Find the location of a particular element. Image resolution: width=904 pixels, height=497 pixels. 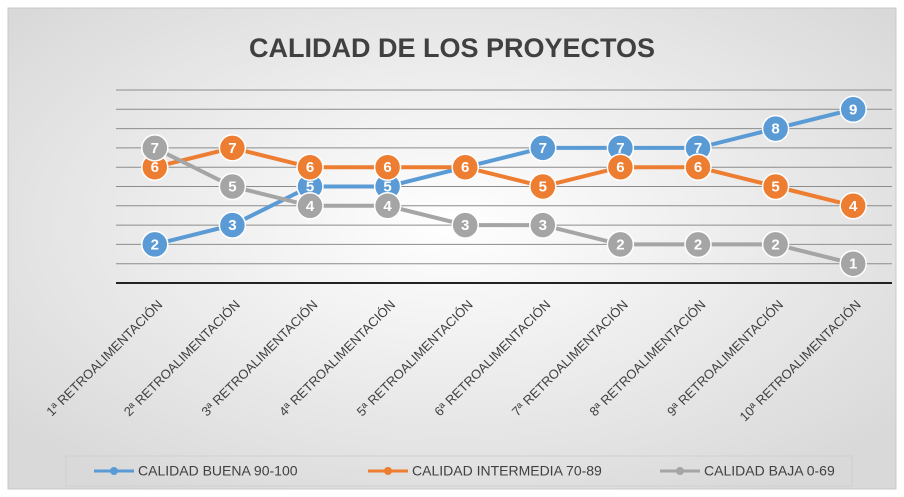

data-label: 8 is located at coordinates (775, 129).